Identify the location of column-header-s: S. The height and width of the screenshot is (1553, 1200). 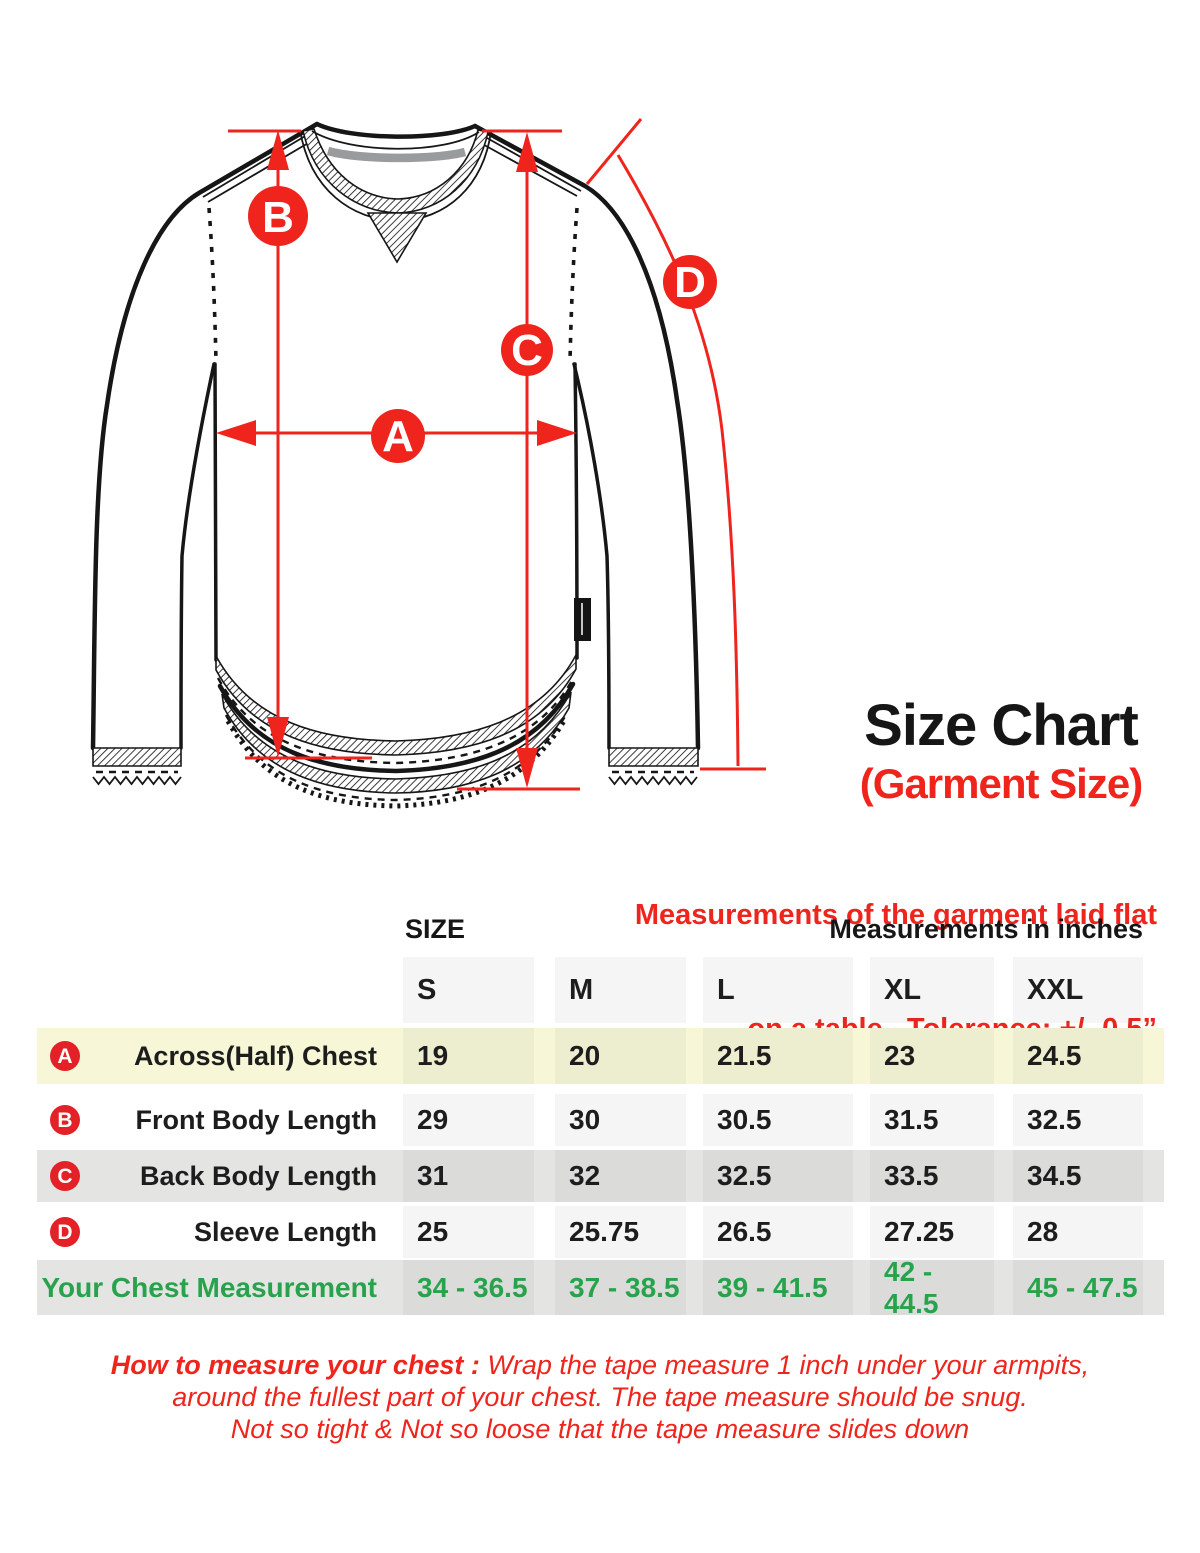
(468, 990).